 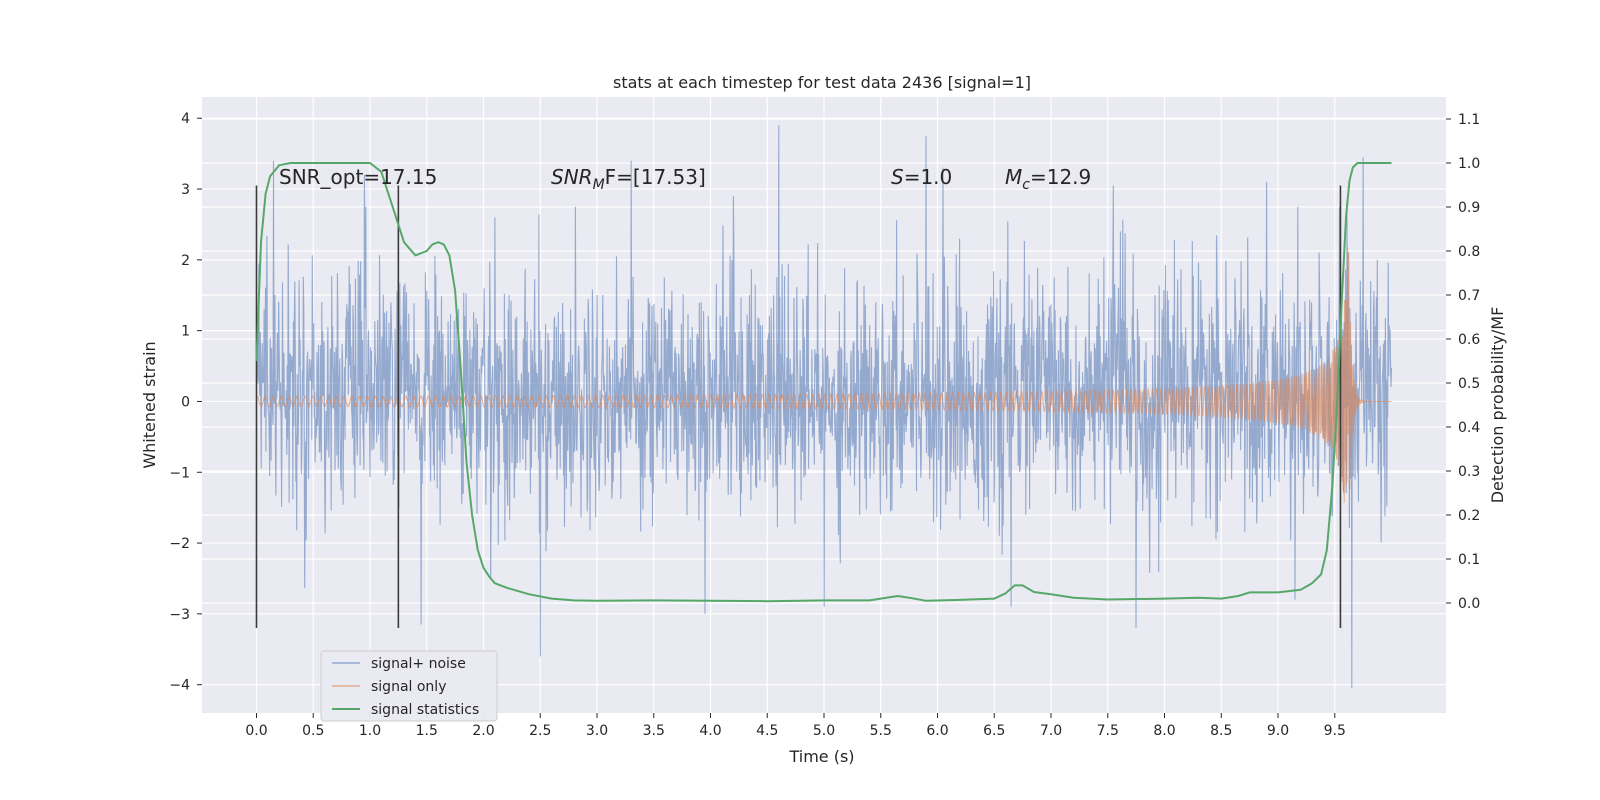 What do you see at coordinates (654, 731) in the screenshot?
I see `x-tick-label: 3.5` at bounding box center [654, 731].